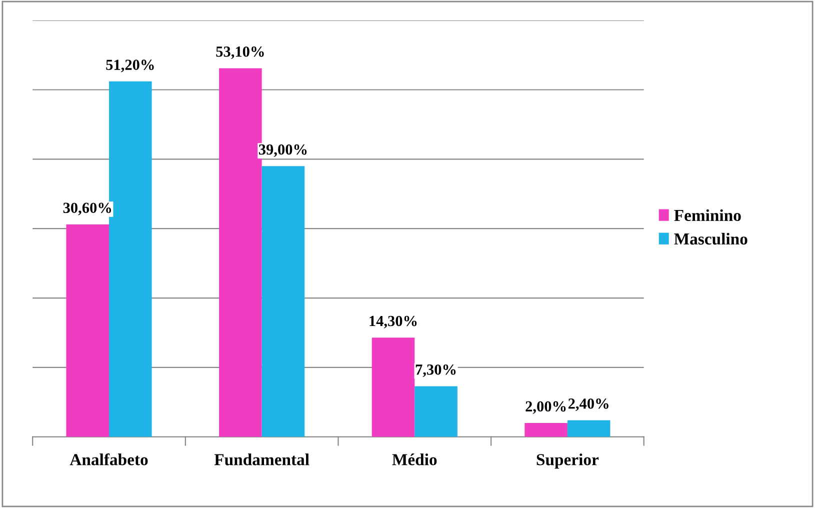  I want to click on data-label: 14,30%, so click(393, 322).